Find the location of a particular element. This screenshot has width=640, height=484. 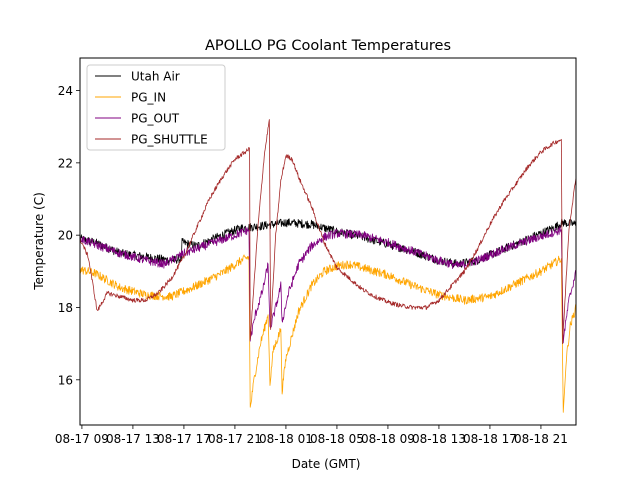

x-tick-label: 08-17 17 is located at coordinates (184, 439).